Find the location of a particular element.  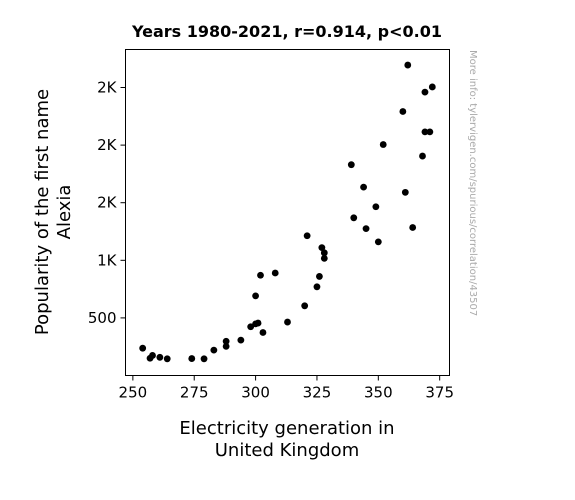

x-tick-label: 275 is located at coordinates (194, 393).